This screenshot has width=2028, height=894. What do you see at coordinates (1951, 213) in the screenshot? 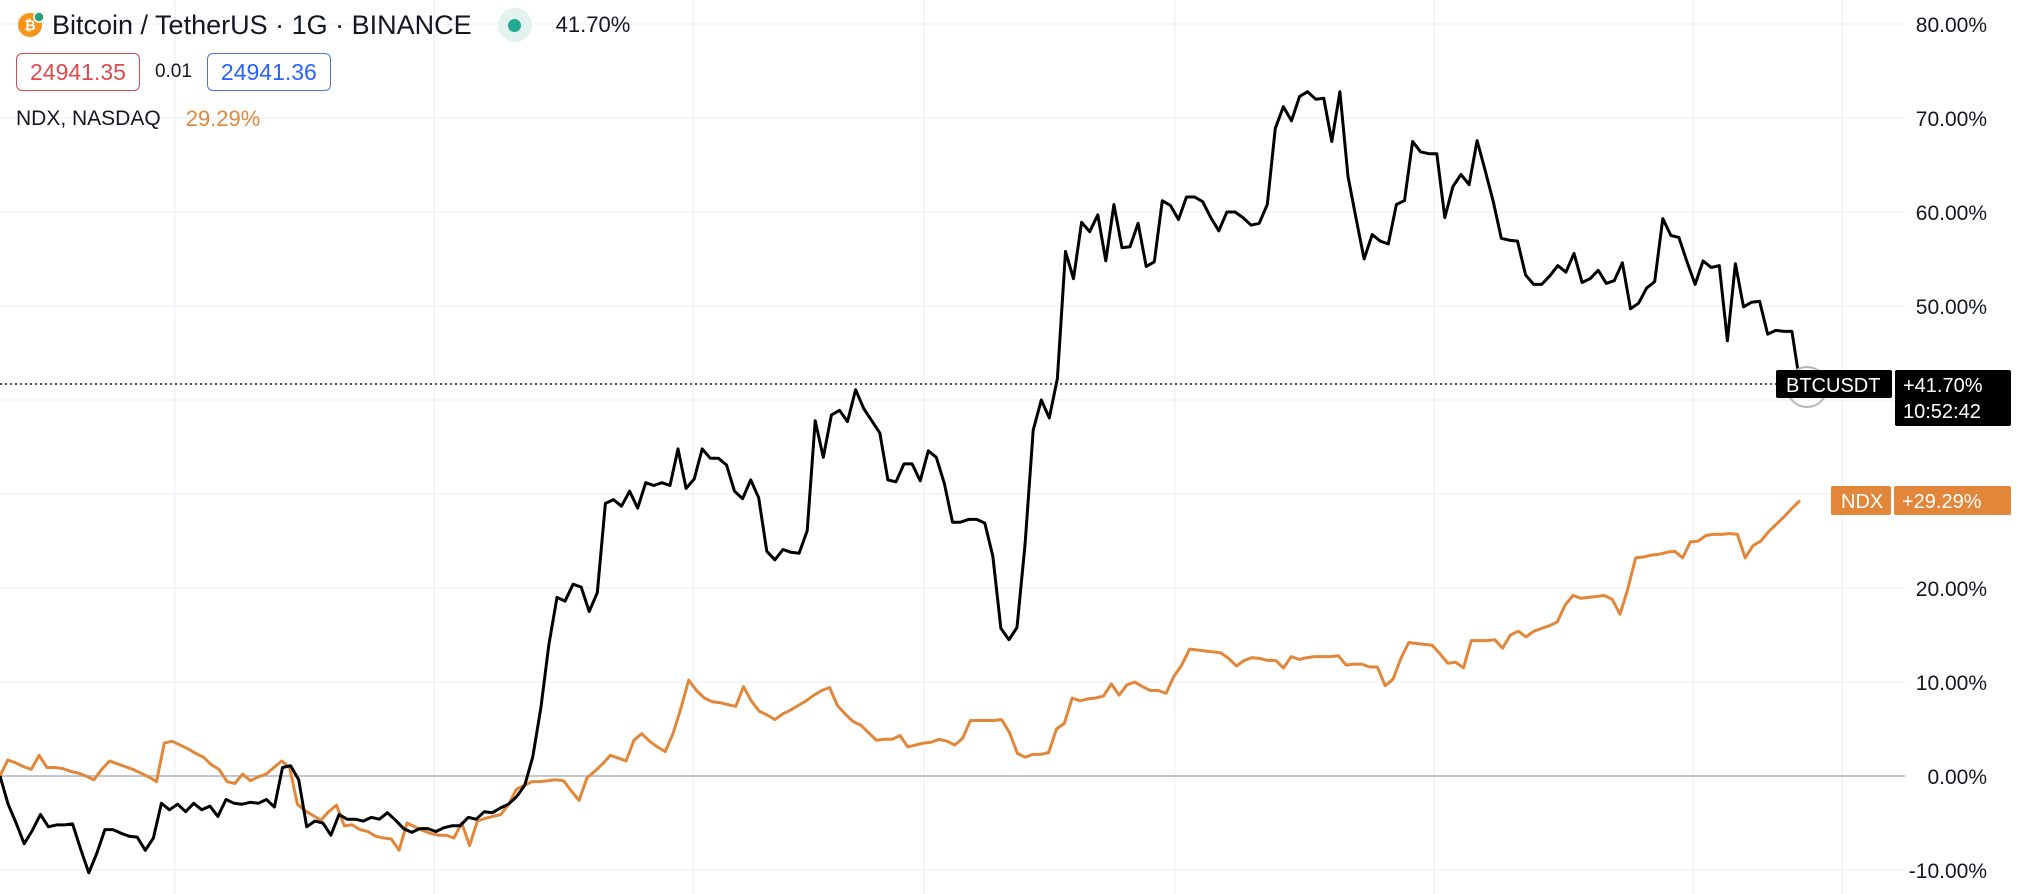
I see `y-axis-tick-label: 60.00%` at bounding box center [1951, 213].